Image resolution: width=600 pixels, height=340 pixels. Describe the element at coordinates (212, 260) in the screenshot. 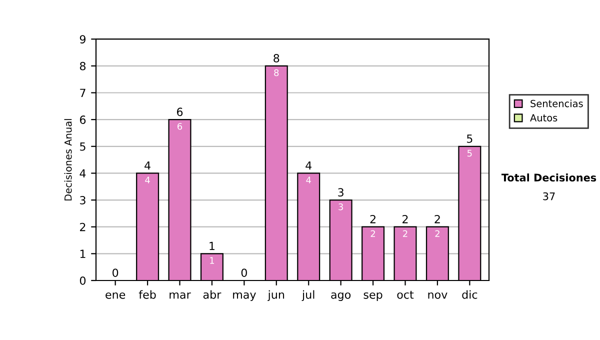

I see `data-label: 1` at that location.